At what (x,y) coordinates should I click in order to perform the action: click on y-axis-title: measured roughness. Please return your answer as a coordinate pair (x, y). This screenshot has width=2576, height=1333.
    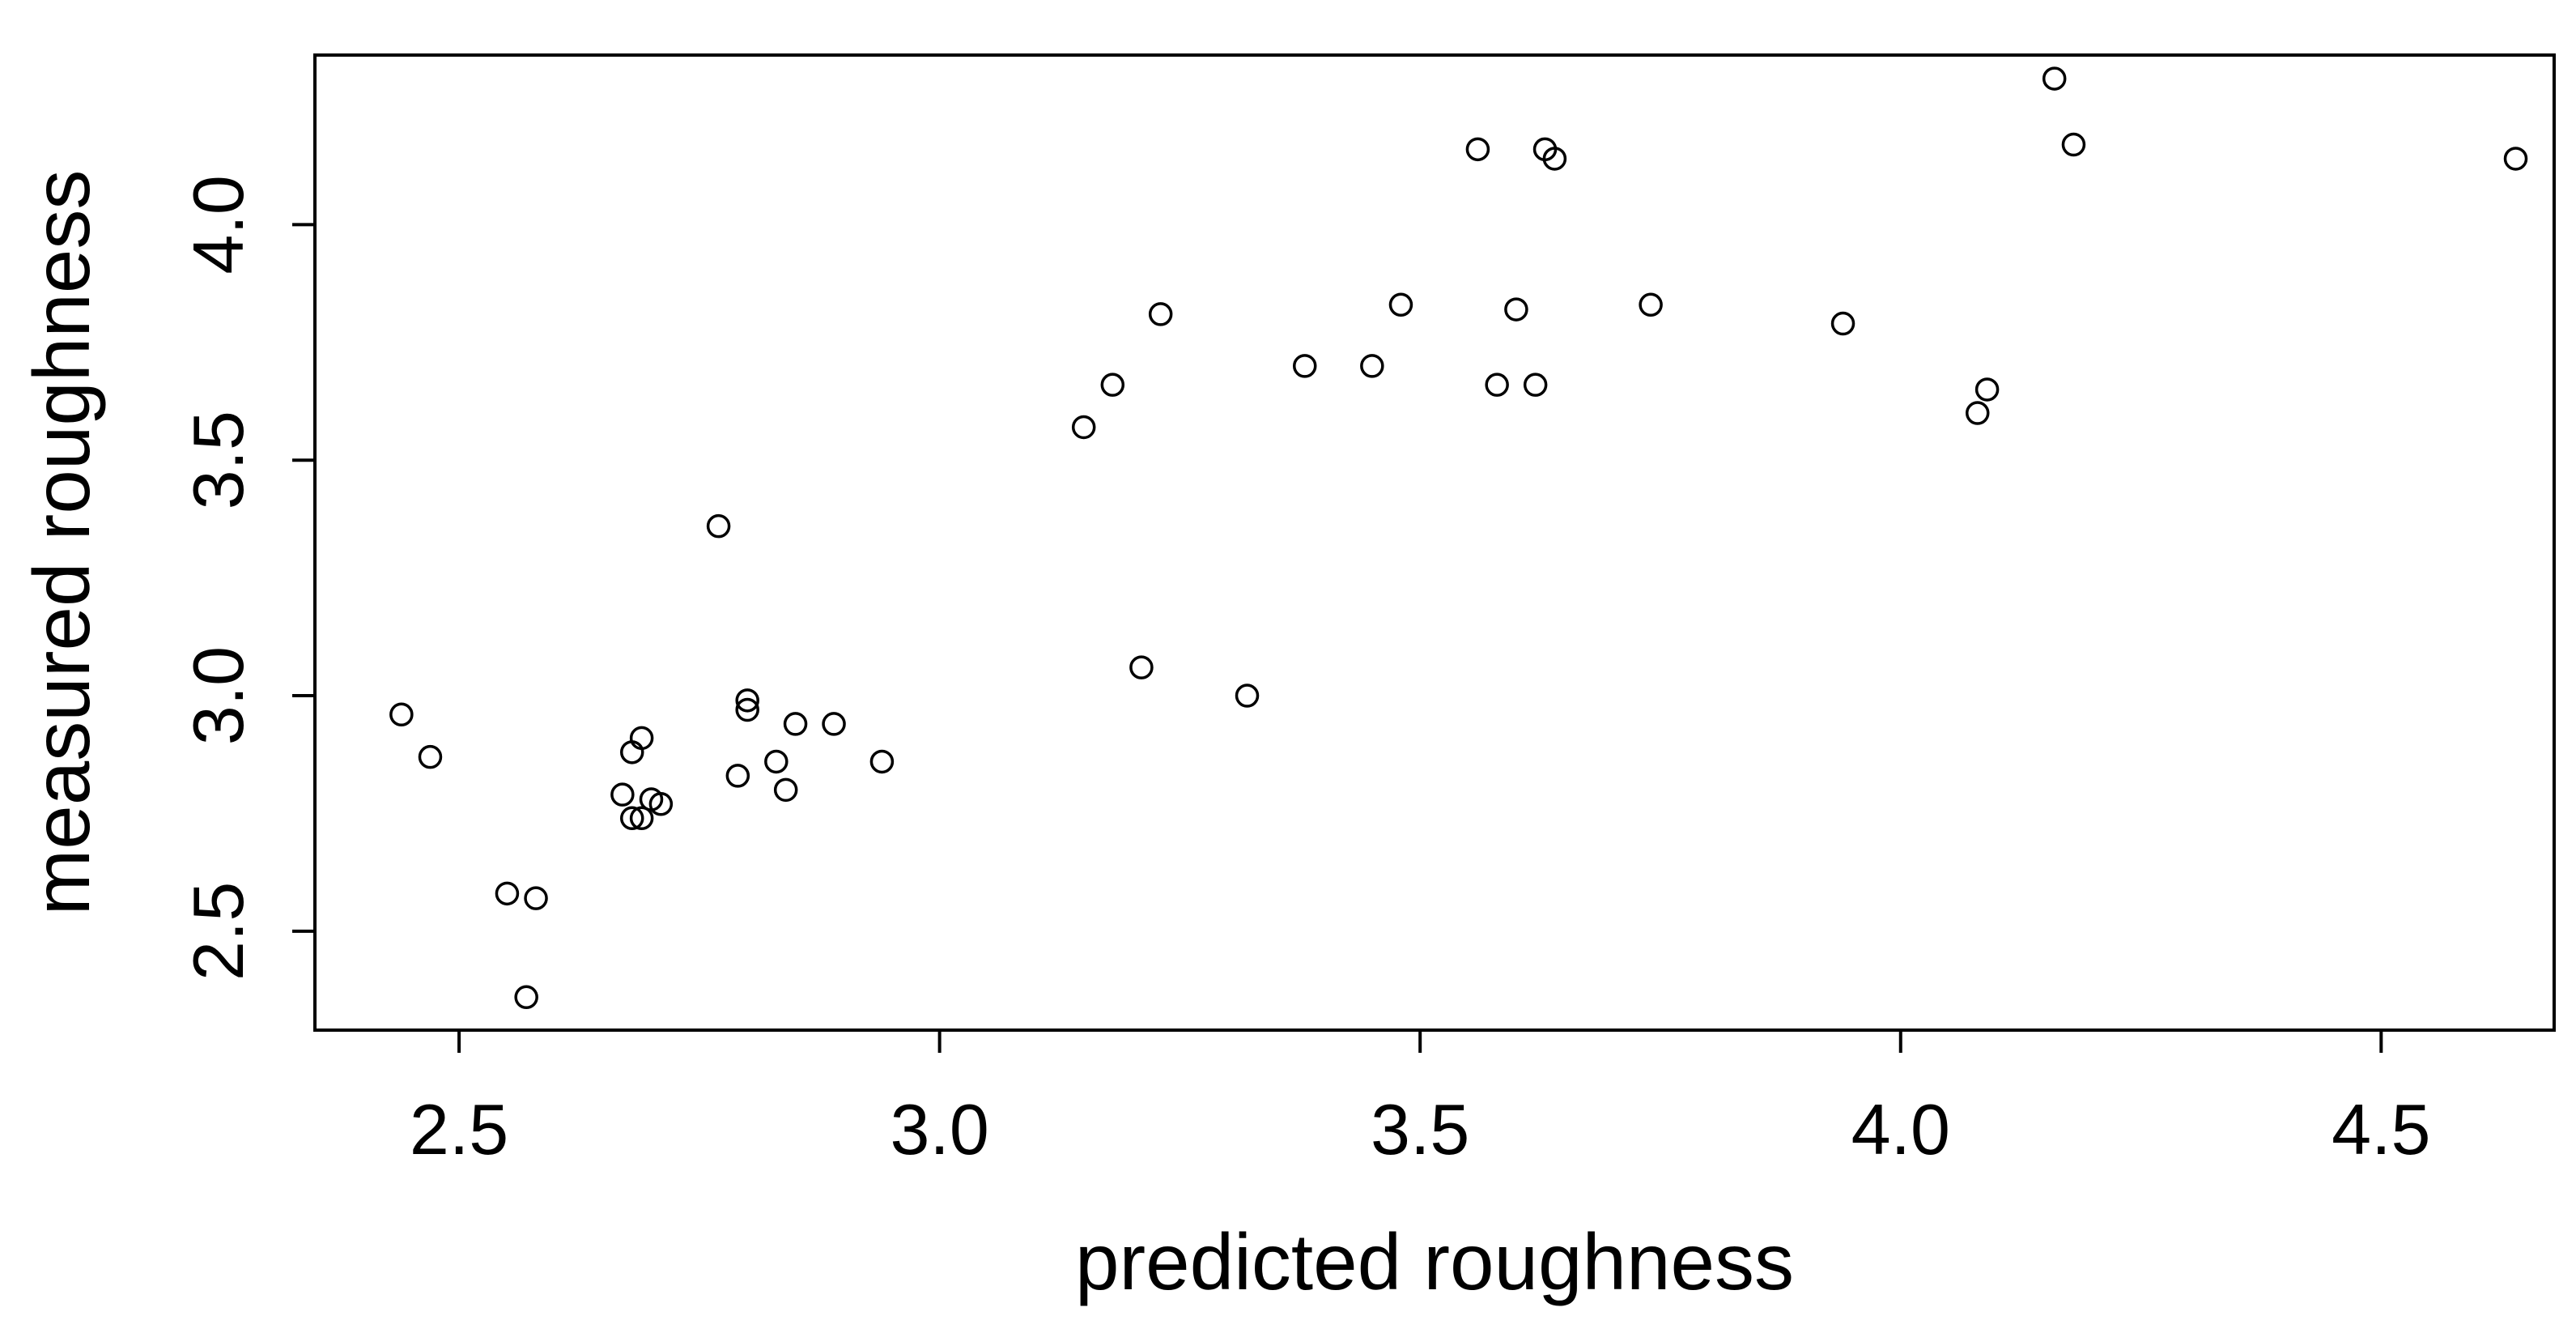
    Looking at the image, I should click on (61, 543).